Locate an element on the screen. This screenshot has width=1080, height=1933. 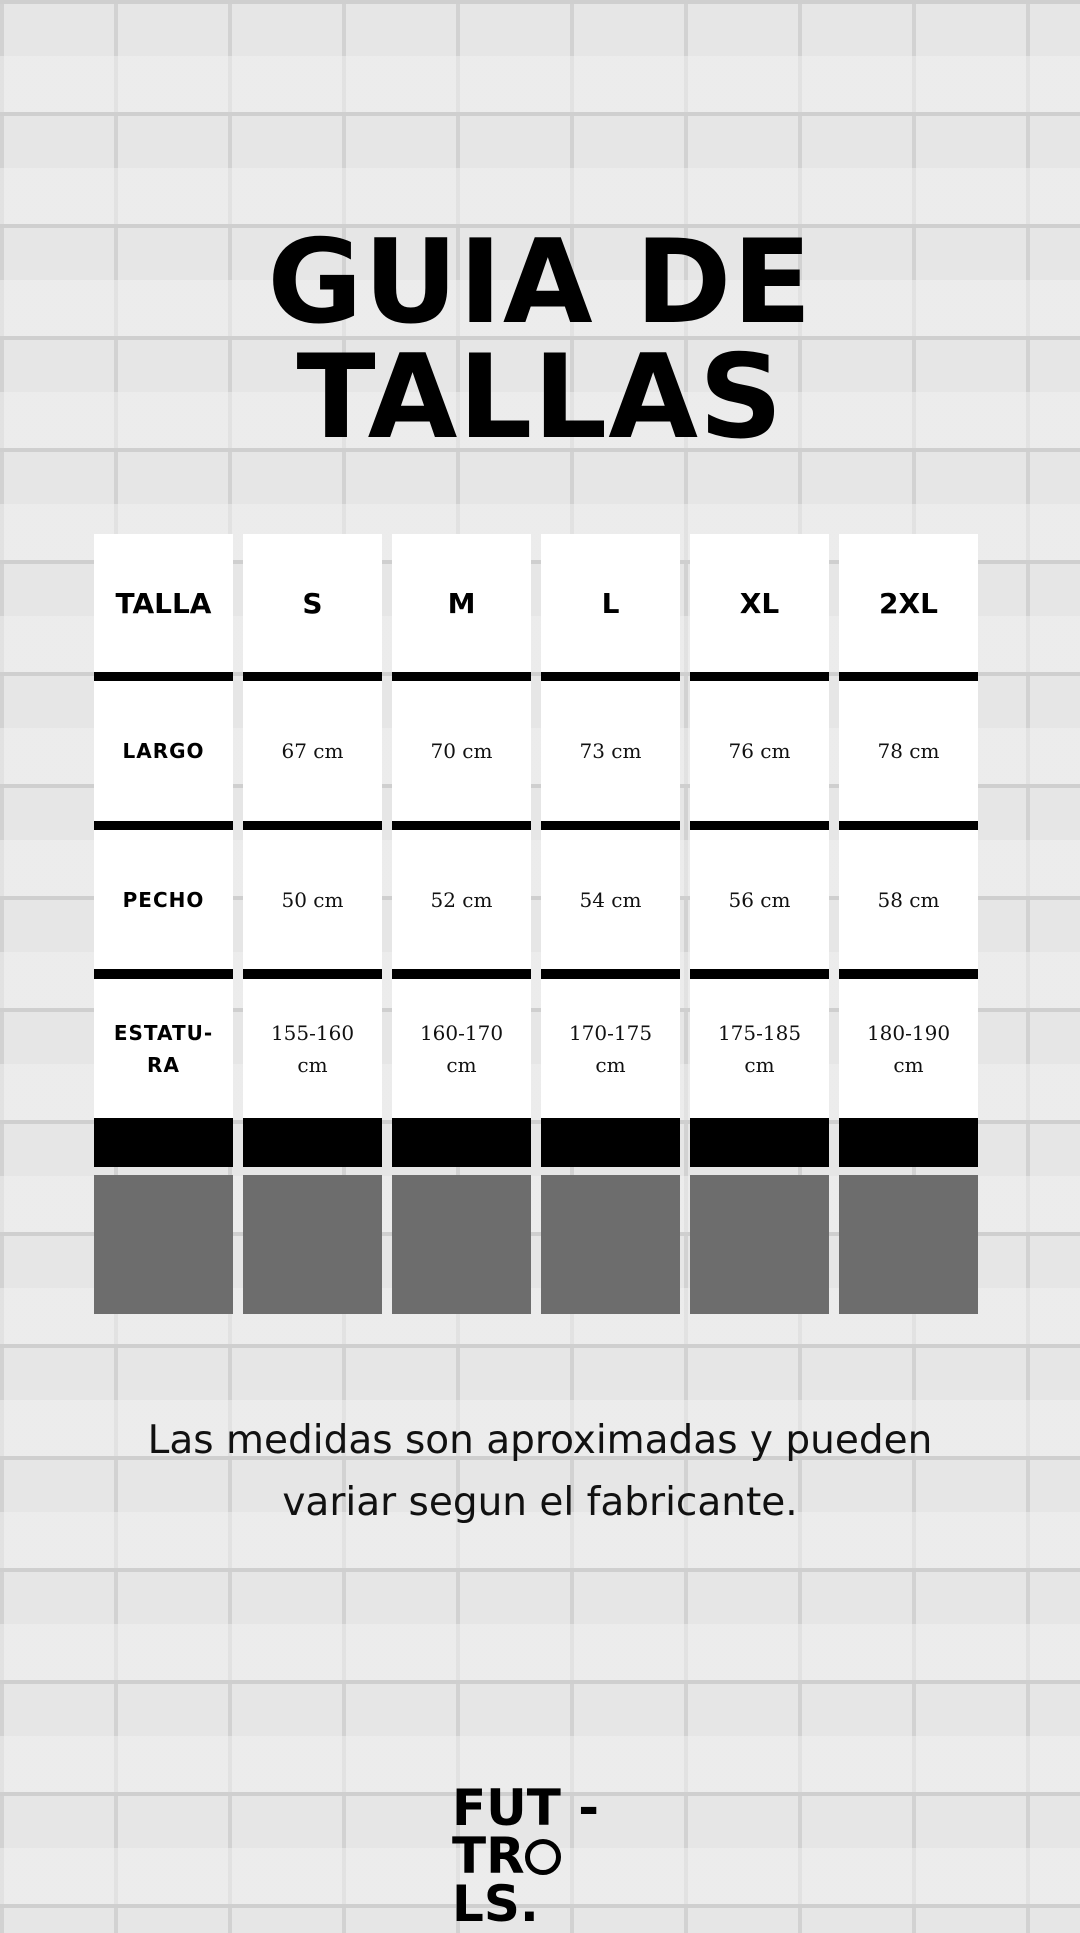
cell-text: ESTATU- RA is located at coordinates (163, 1048).